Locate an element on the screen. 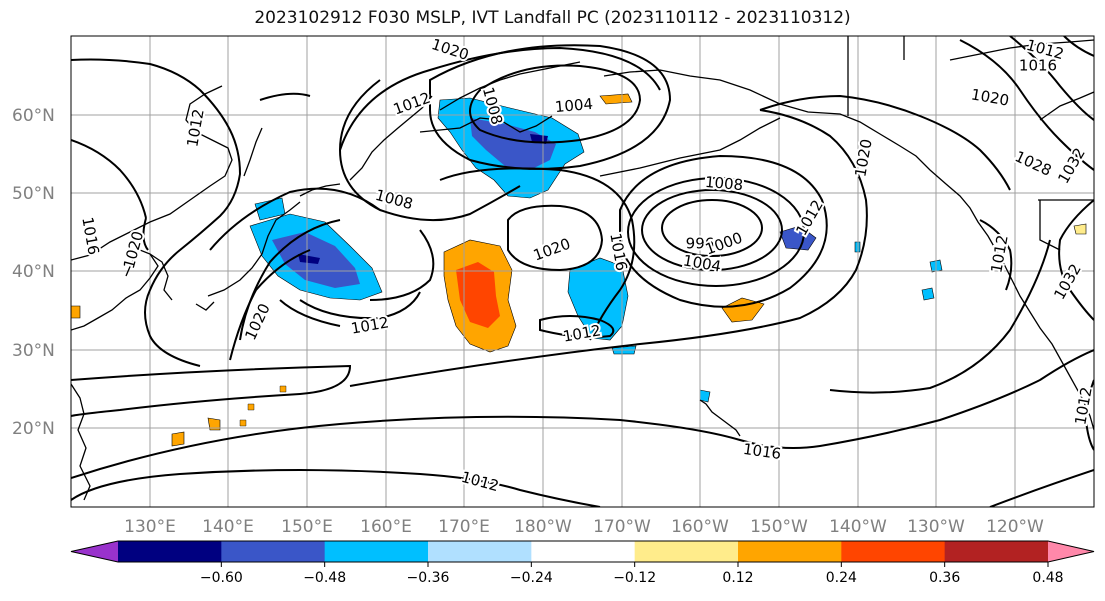  isobar-label: 1004 is located at coordinates (574, 105).